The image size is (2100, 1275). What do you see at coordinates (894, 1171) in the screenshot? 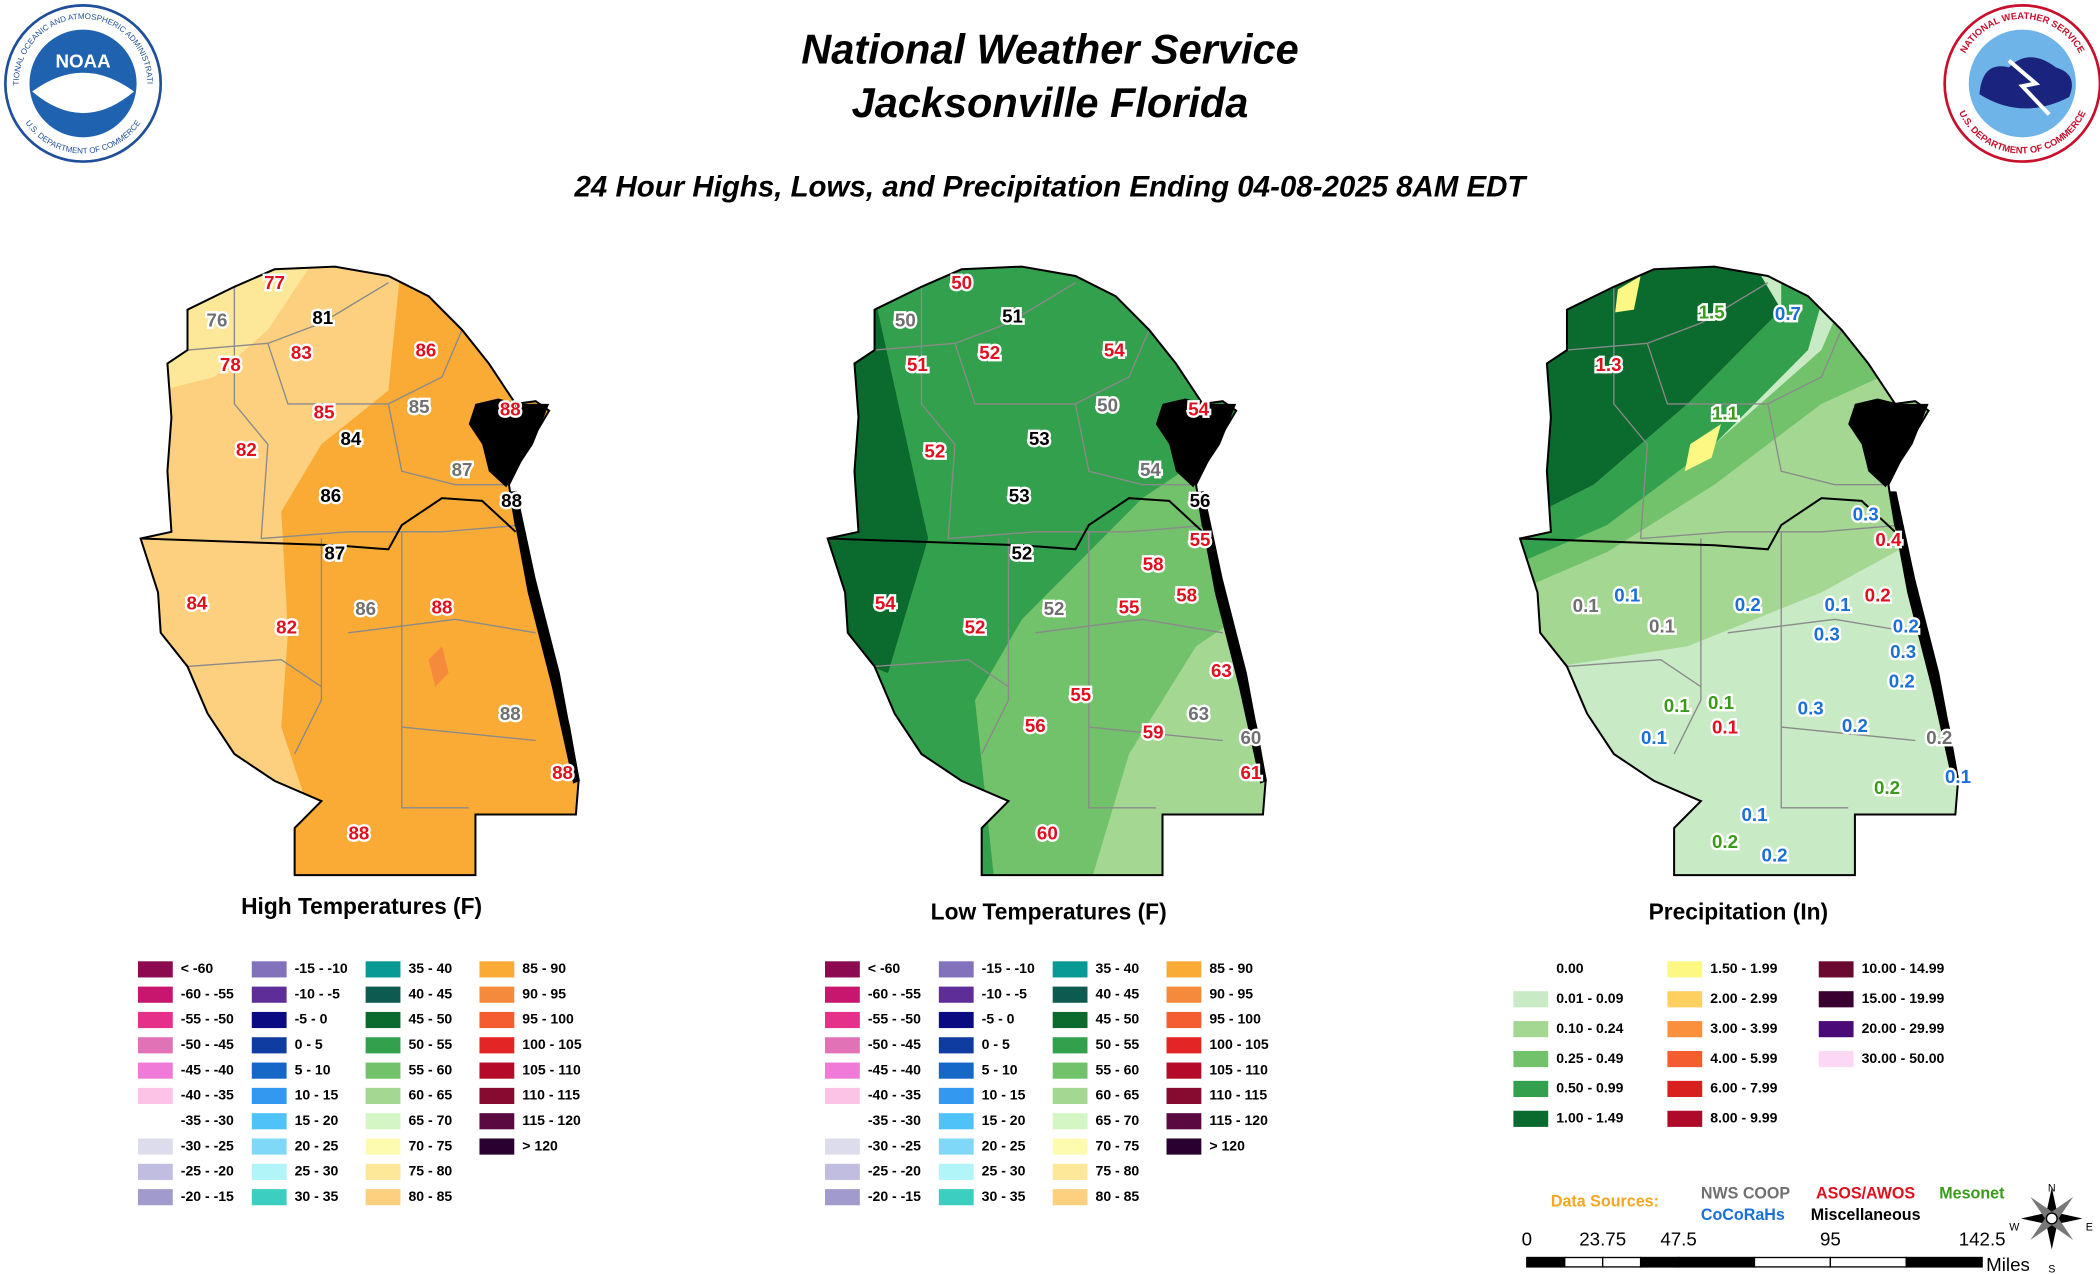
I see `legend-label: -25 - -20` at bounding box center [894, 1171].